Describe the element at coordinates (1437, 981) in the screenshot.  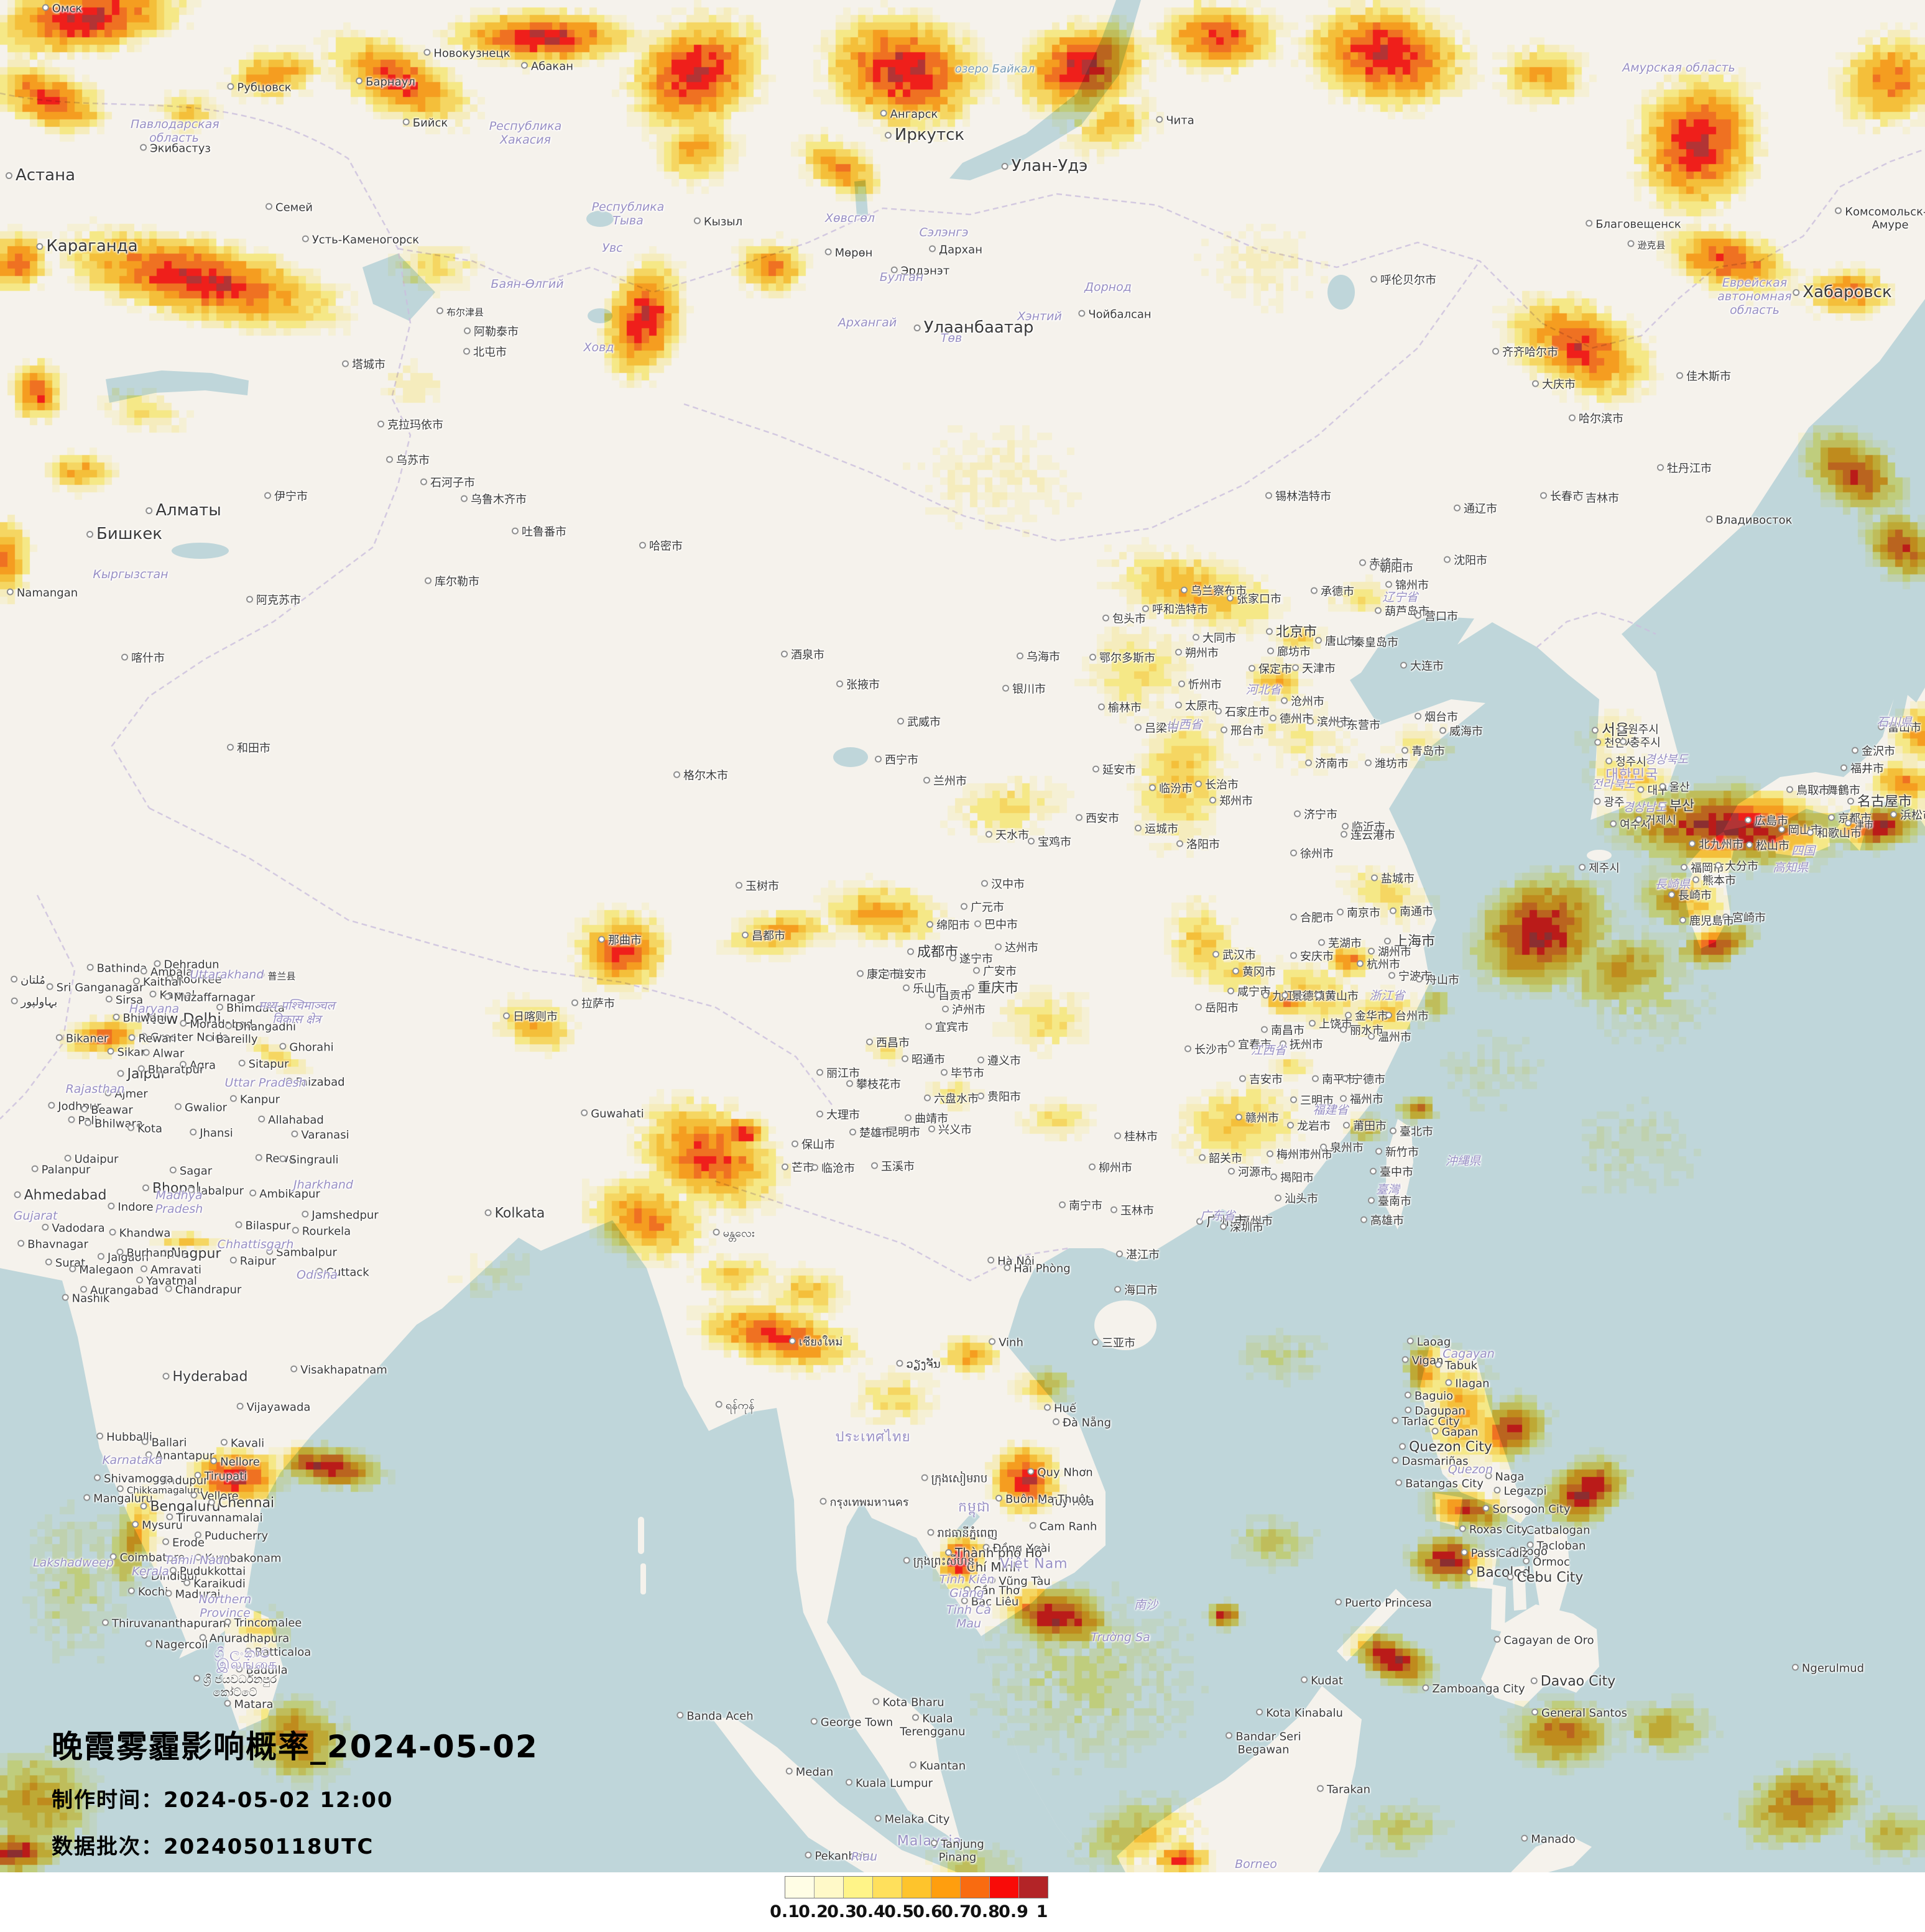
I see `map-label: 舟山市` at that location.